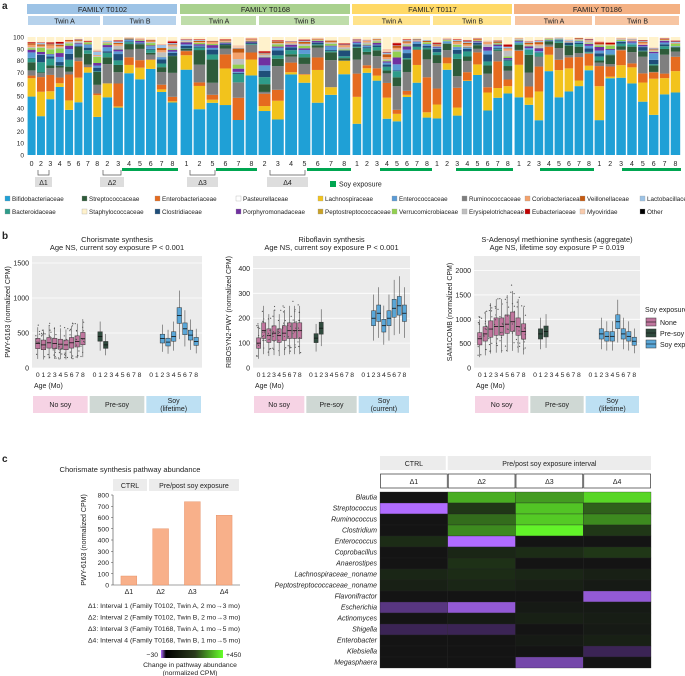 The image size is (685, 676). What do you see at coordinates (21, 132) in the screenshot?
I see `y-tick-label: 20` at bounding box center [21, 132].